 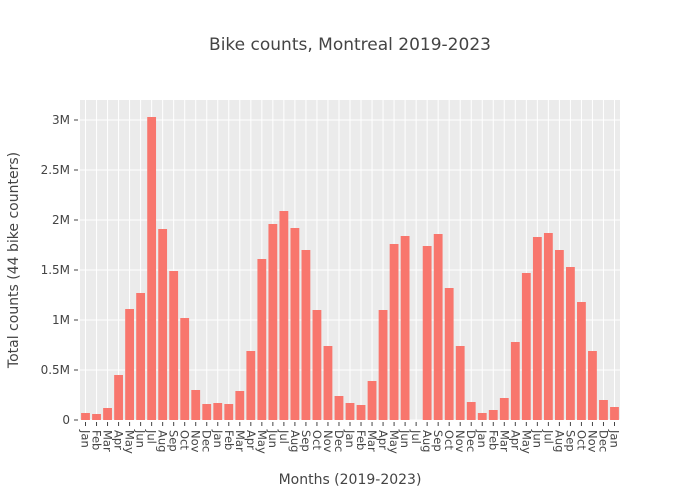 What do you see at coordinates (55, 270) in the screenshot?
I see `y-tick-label: 1.5M` at bounding box center [55, 270].